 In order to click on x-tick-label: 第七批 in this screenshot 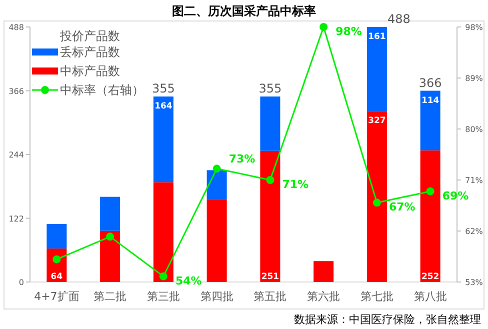, I will do `click(377, 296)`.